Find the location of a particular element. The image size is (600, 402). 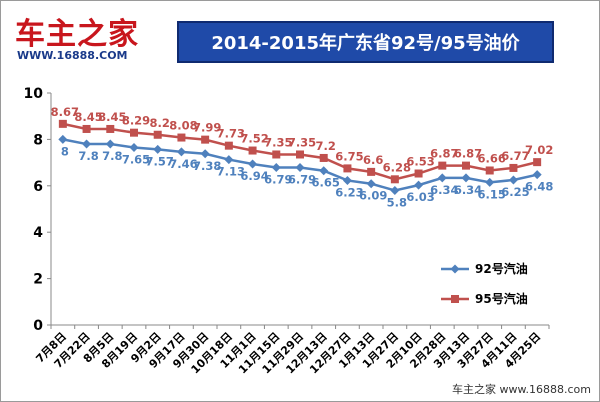

y-tick-label: 8 is located at coordinates (38, 140).